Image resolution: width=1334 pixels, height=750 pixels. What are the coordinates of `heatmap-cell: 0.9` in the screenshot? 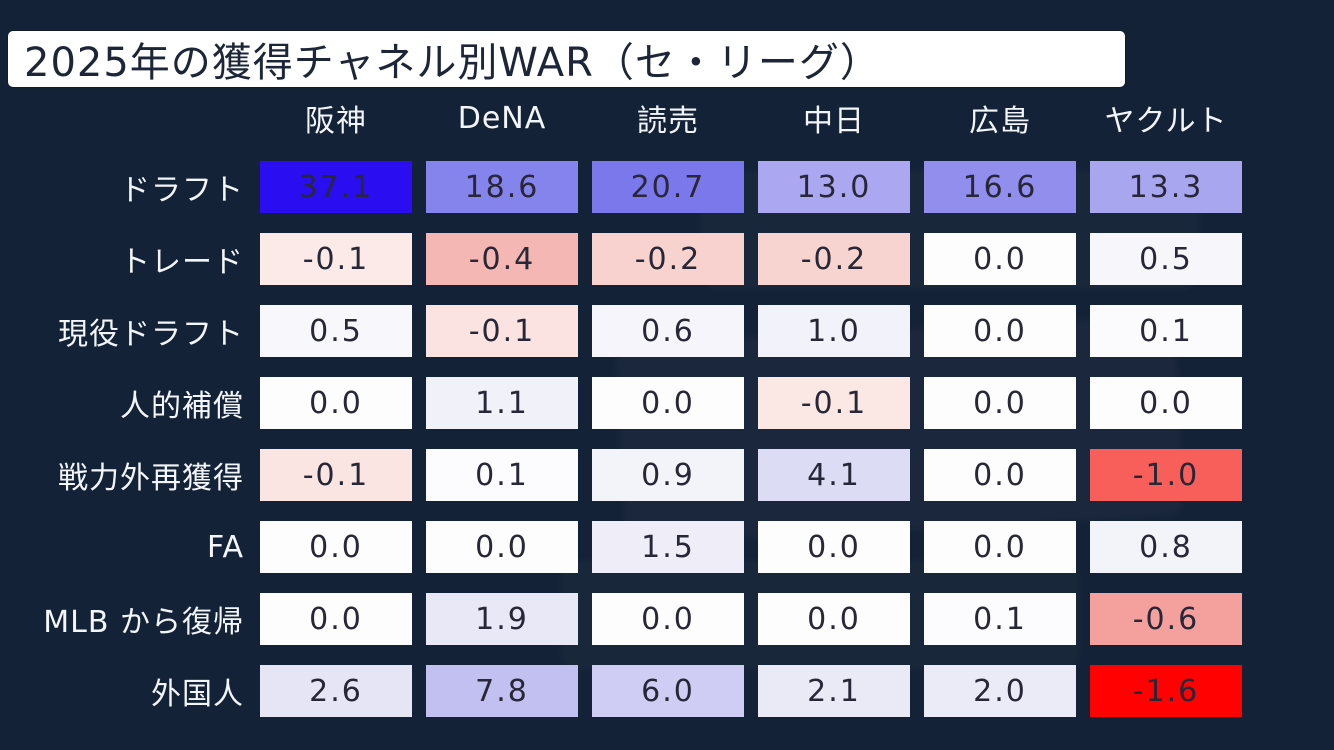 It's located at (668, 475).